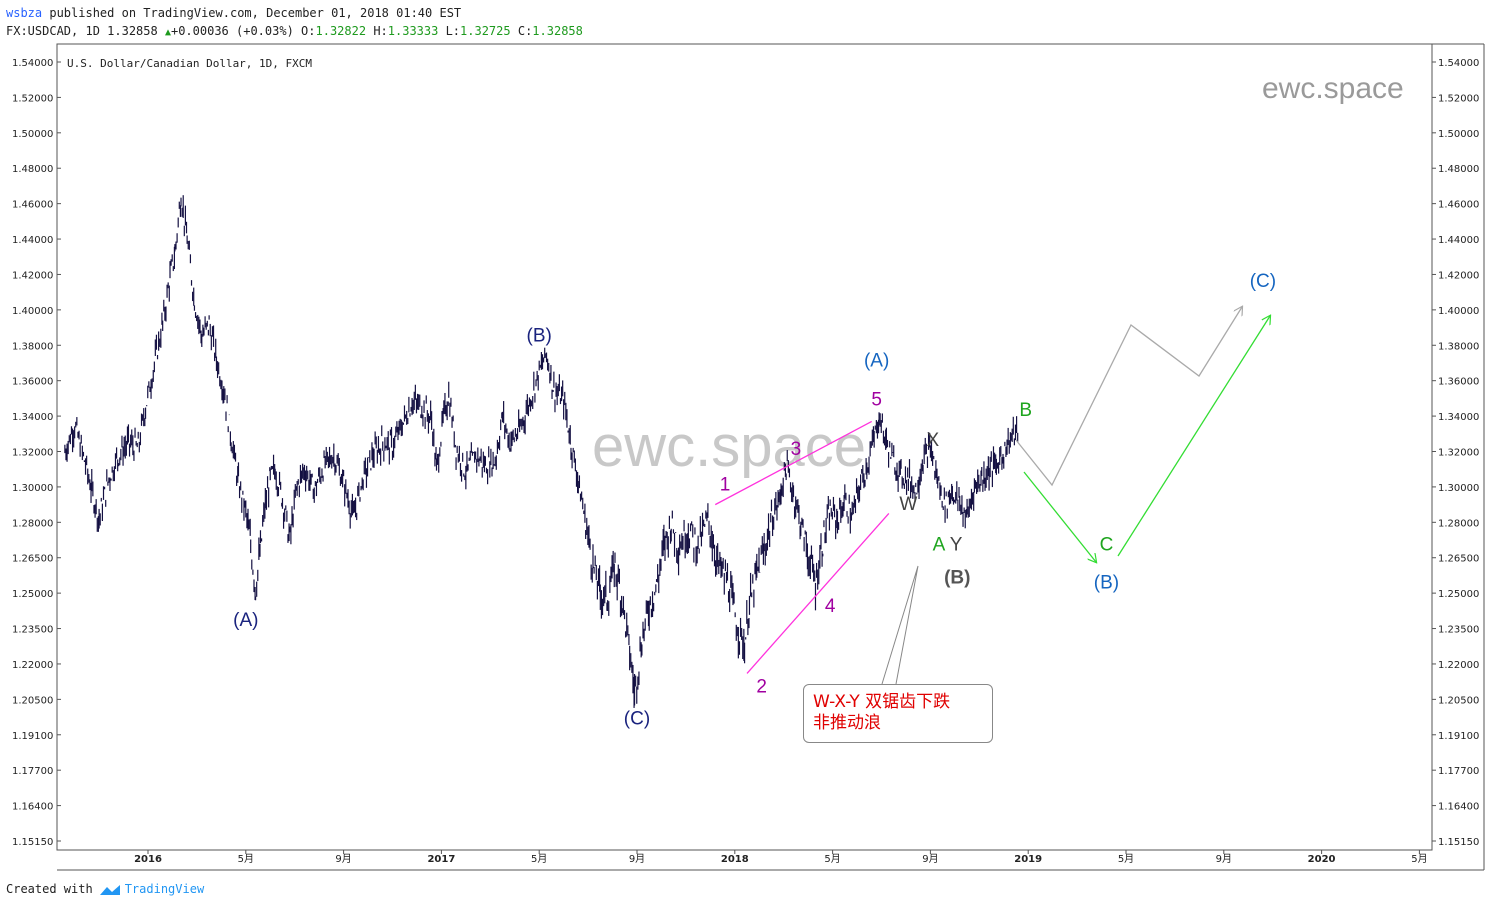  I want to click on y-tick-label: 1.34000, so click(32, 417).